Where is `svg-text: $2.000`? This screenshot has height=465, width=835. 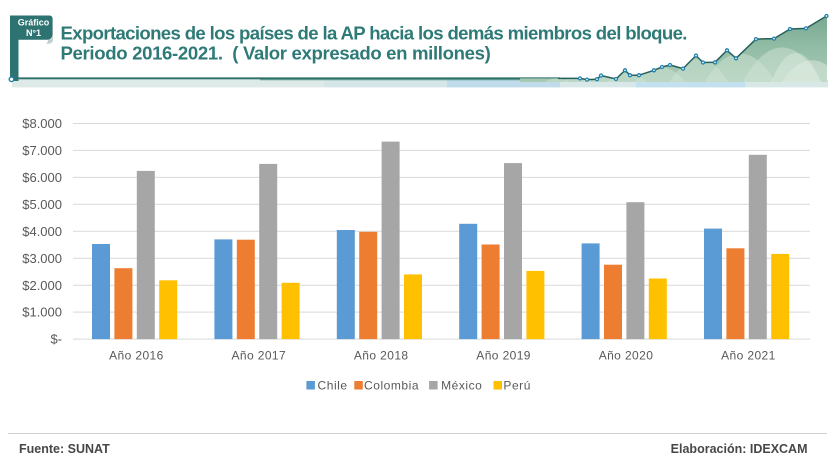
svg-text: $2.000 is located at coordinates (42, 285).